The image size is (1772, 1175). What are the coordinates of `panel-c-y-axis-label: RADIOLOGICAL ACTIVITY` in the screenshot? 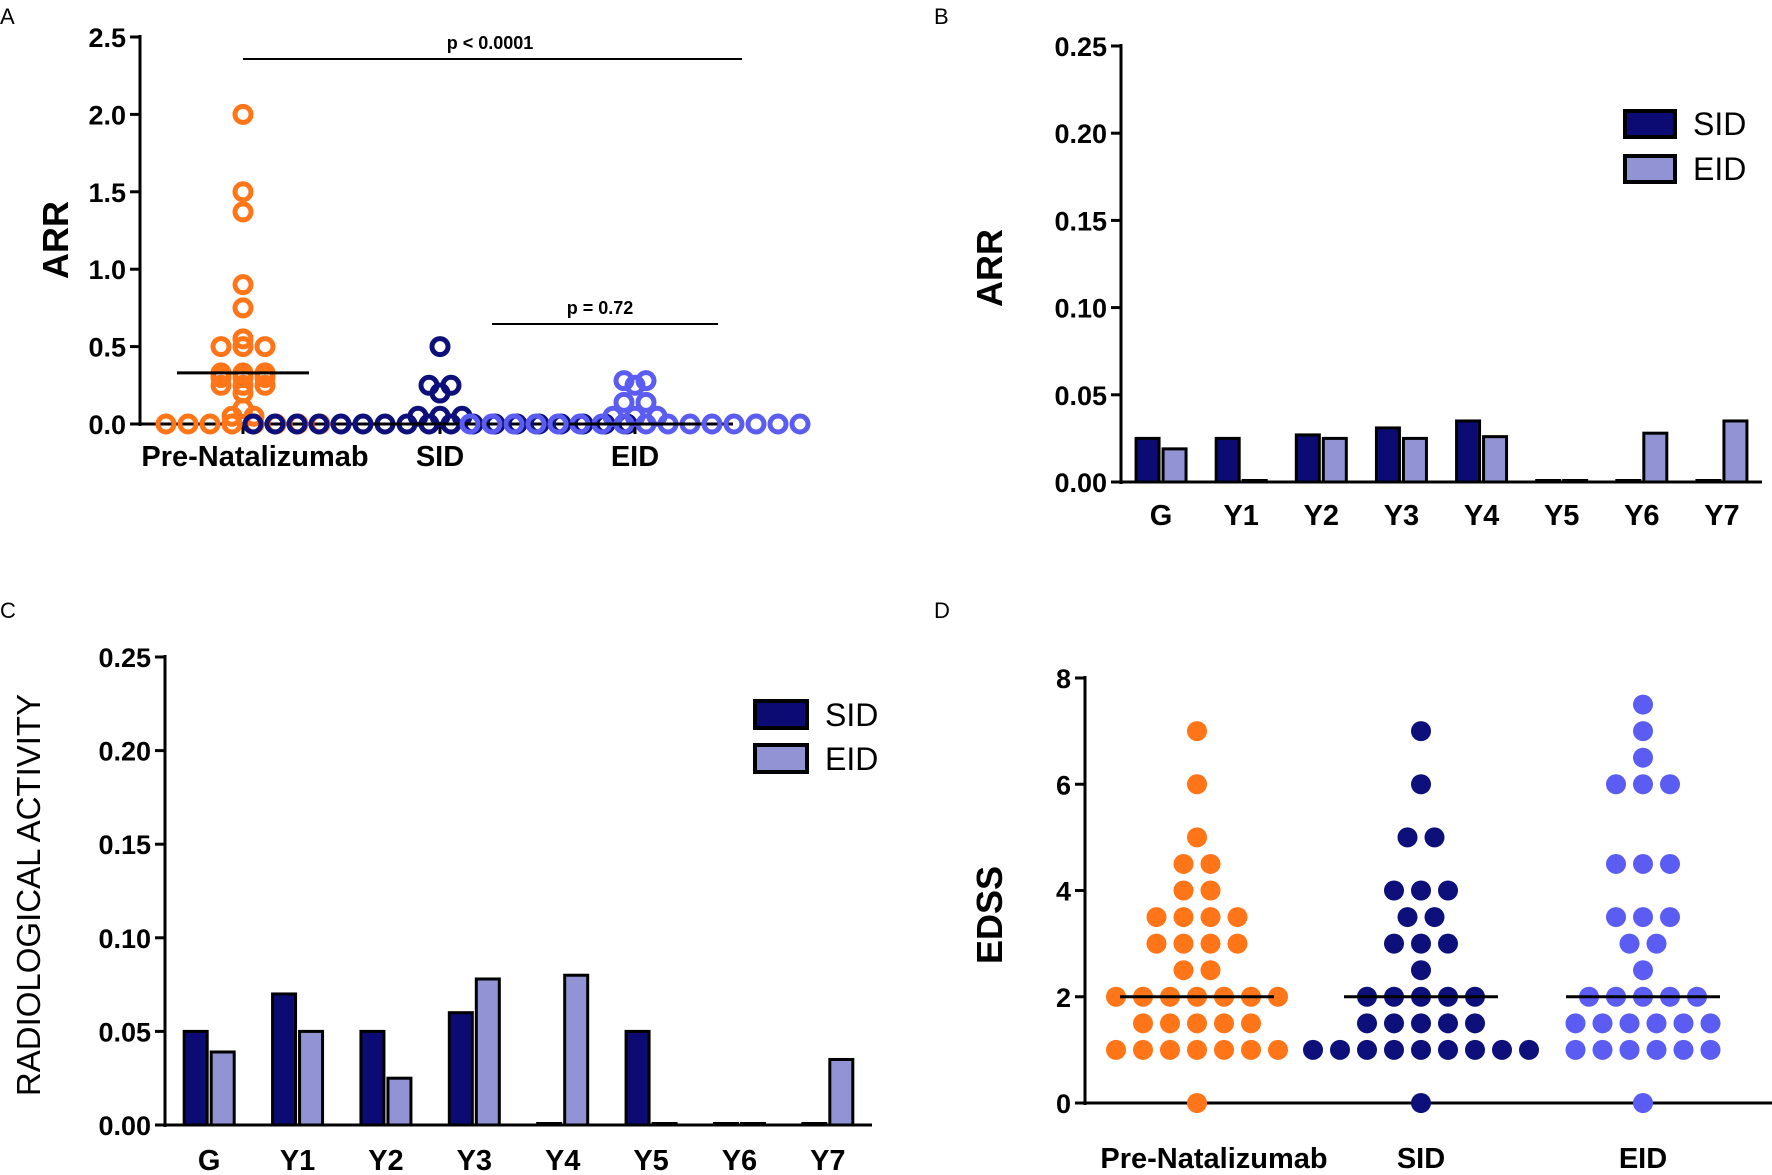 It's located at (28, 895).